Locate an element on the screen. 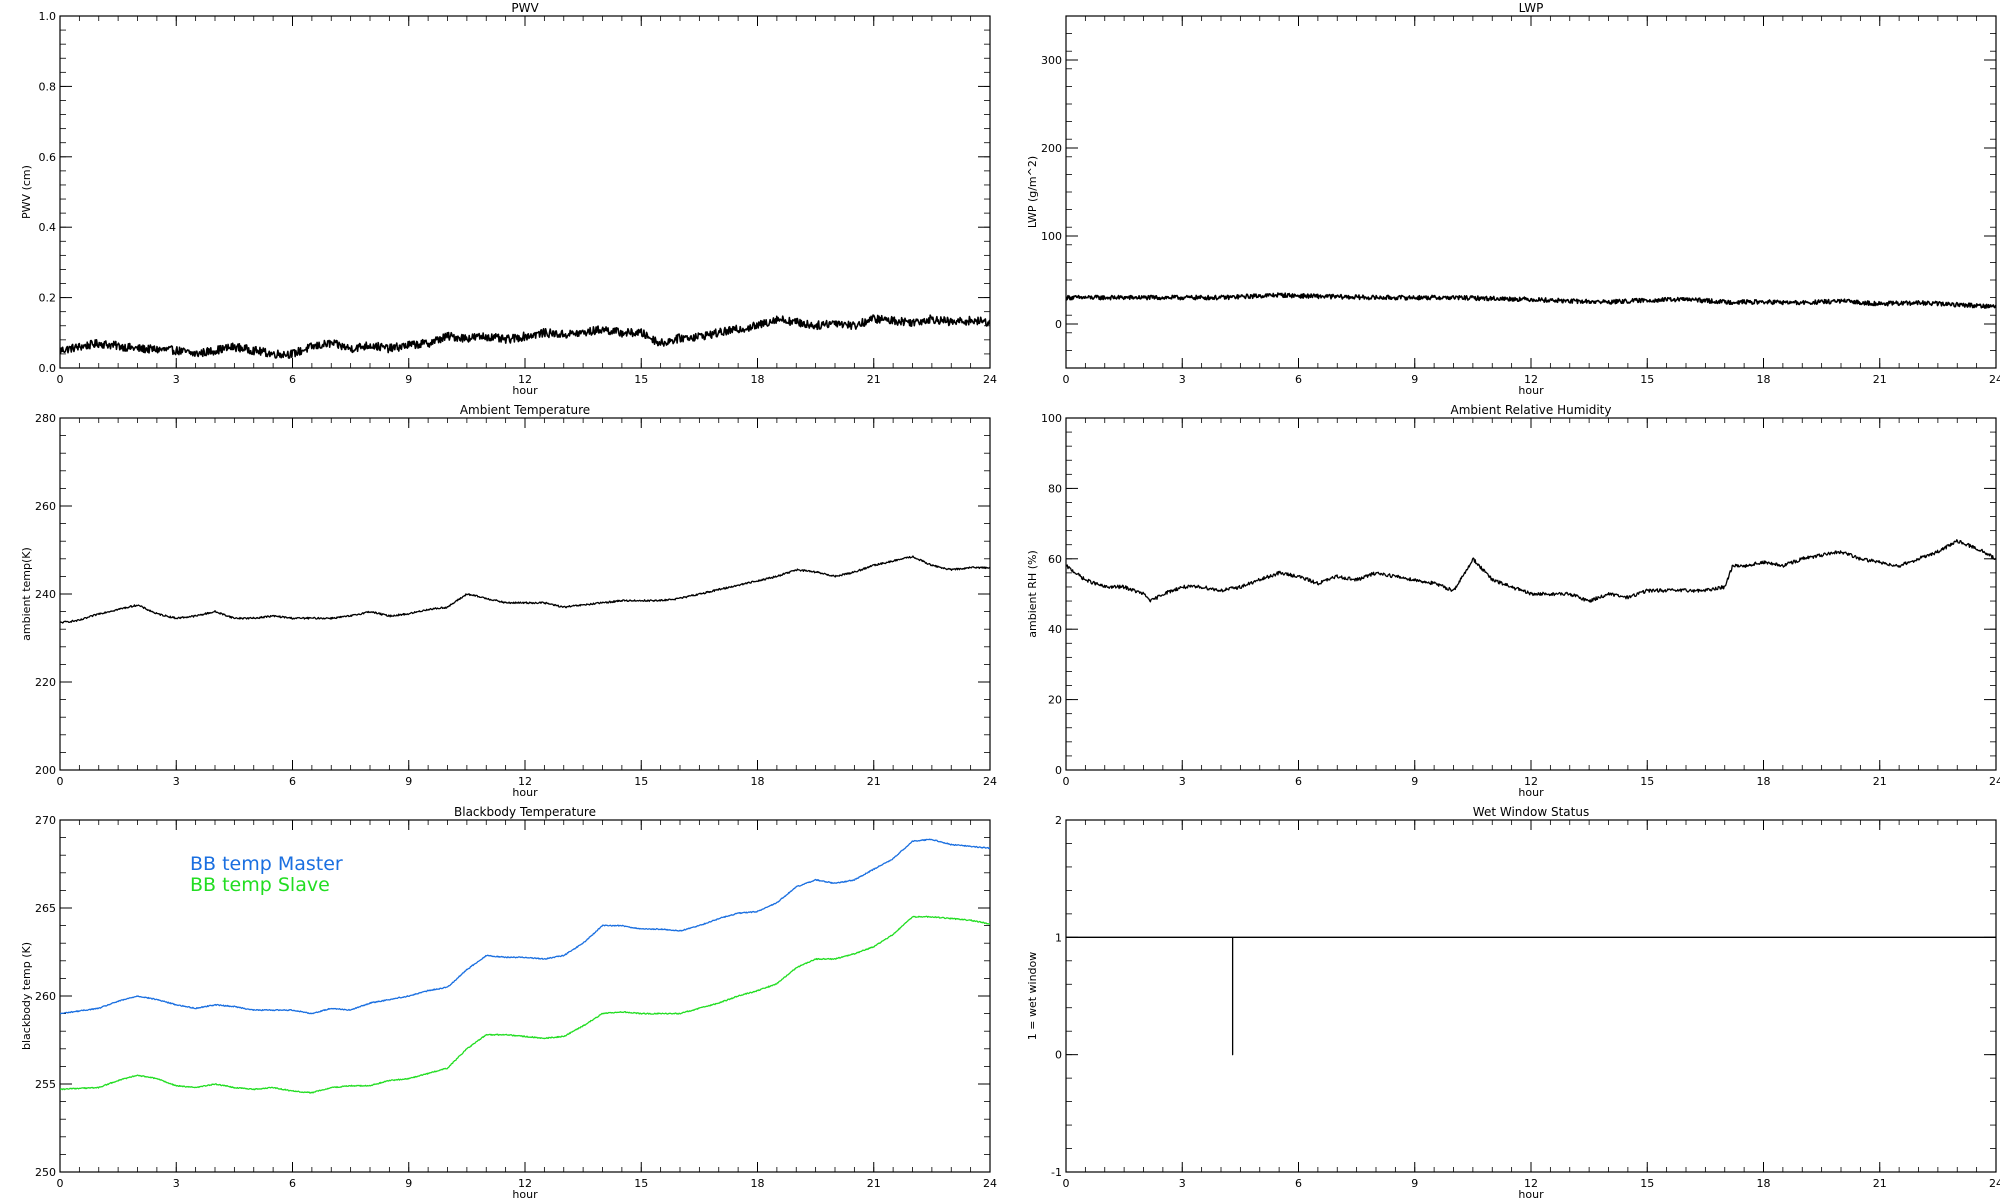  y-tick-label: 1 is located at coordinates (1058, 937).